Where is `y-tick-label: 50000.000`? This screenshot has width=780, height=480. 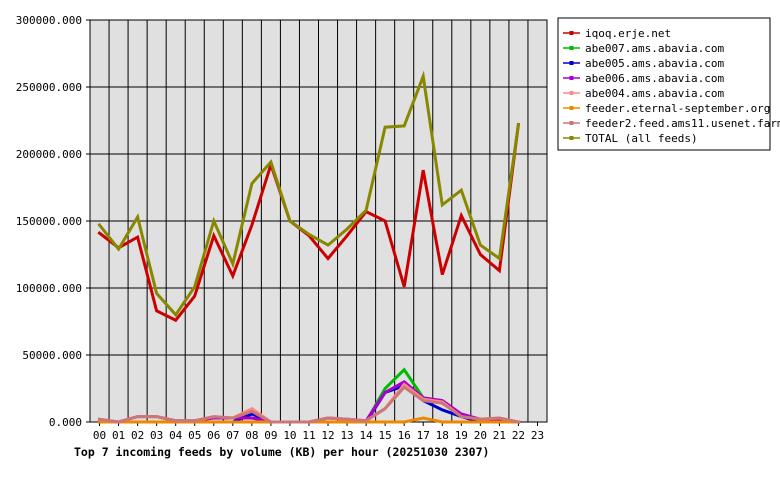 y-tick-label: 50000.000 is located at coordinates (52, 355).